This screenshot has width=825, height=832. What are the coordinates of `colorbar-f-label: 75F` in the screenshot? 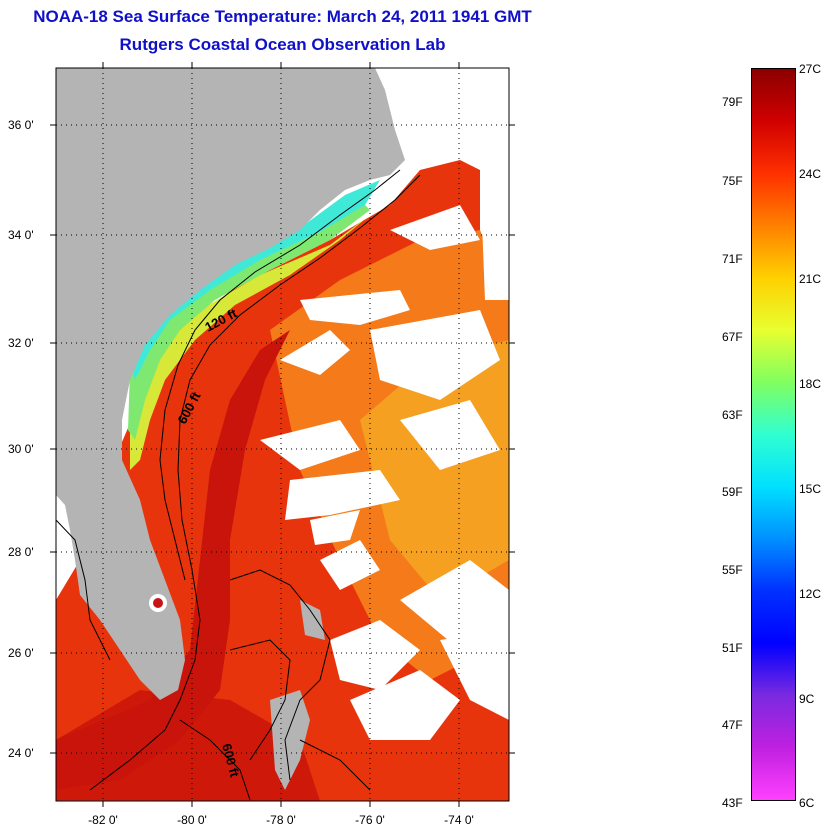 It's located at (732, 181).